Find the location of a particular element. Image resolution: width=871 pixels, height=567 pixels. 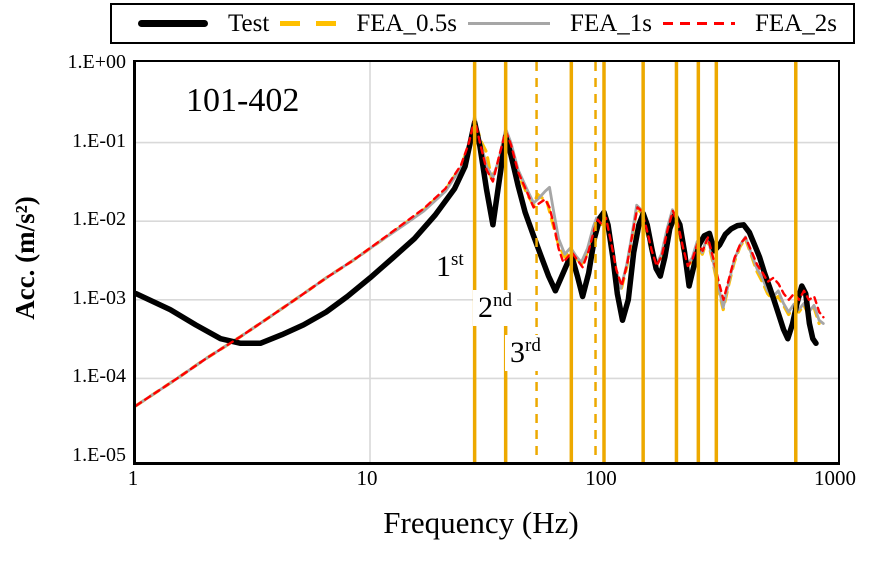

legend-label-fea1: FEA_1s is located at coordinates (611, 23).